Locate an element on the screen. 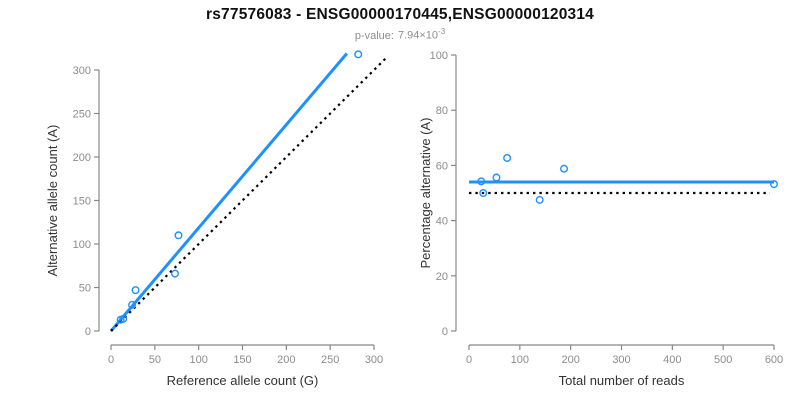 The height and width of the screenshot is (400, 800). x-tick-label: 600 is located at coordinates (774, 360).